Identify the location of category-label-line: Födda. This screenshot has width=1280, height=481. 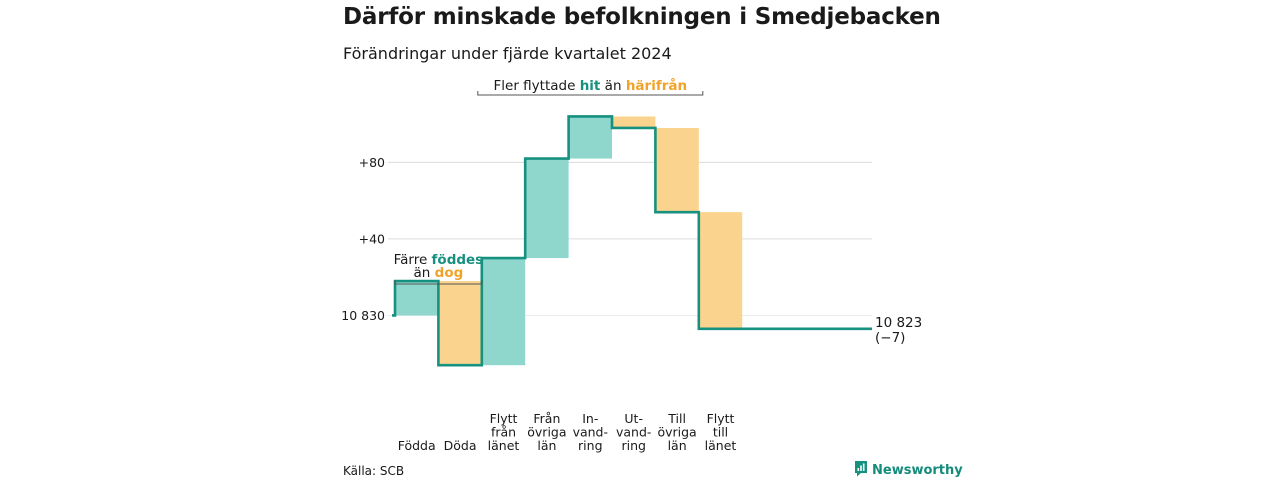
(417, 445).